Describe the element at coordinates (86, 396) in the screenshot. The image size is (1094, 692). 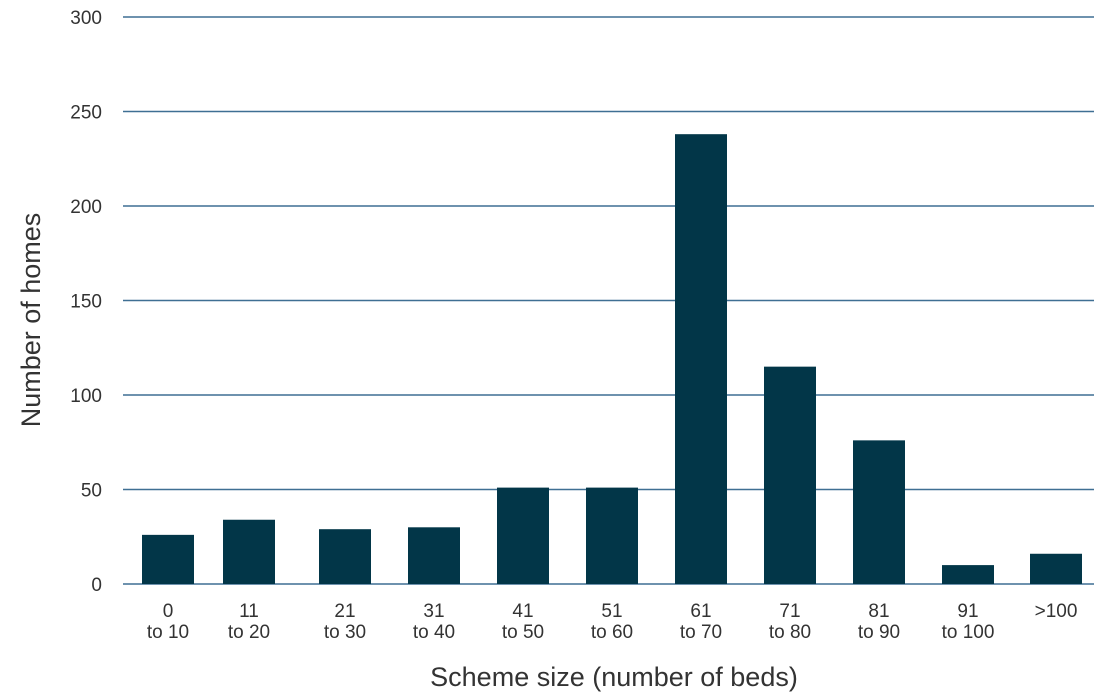
I see `y-tick-label: 100` at that location.